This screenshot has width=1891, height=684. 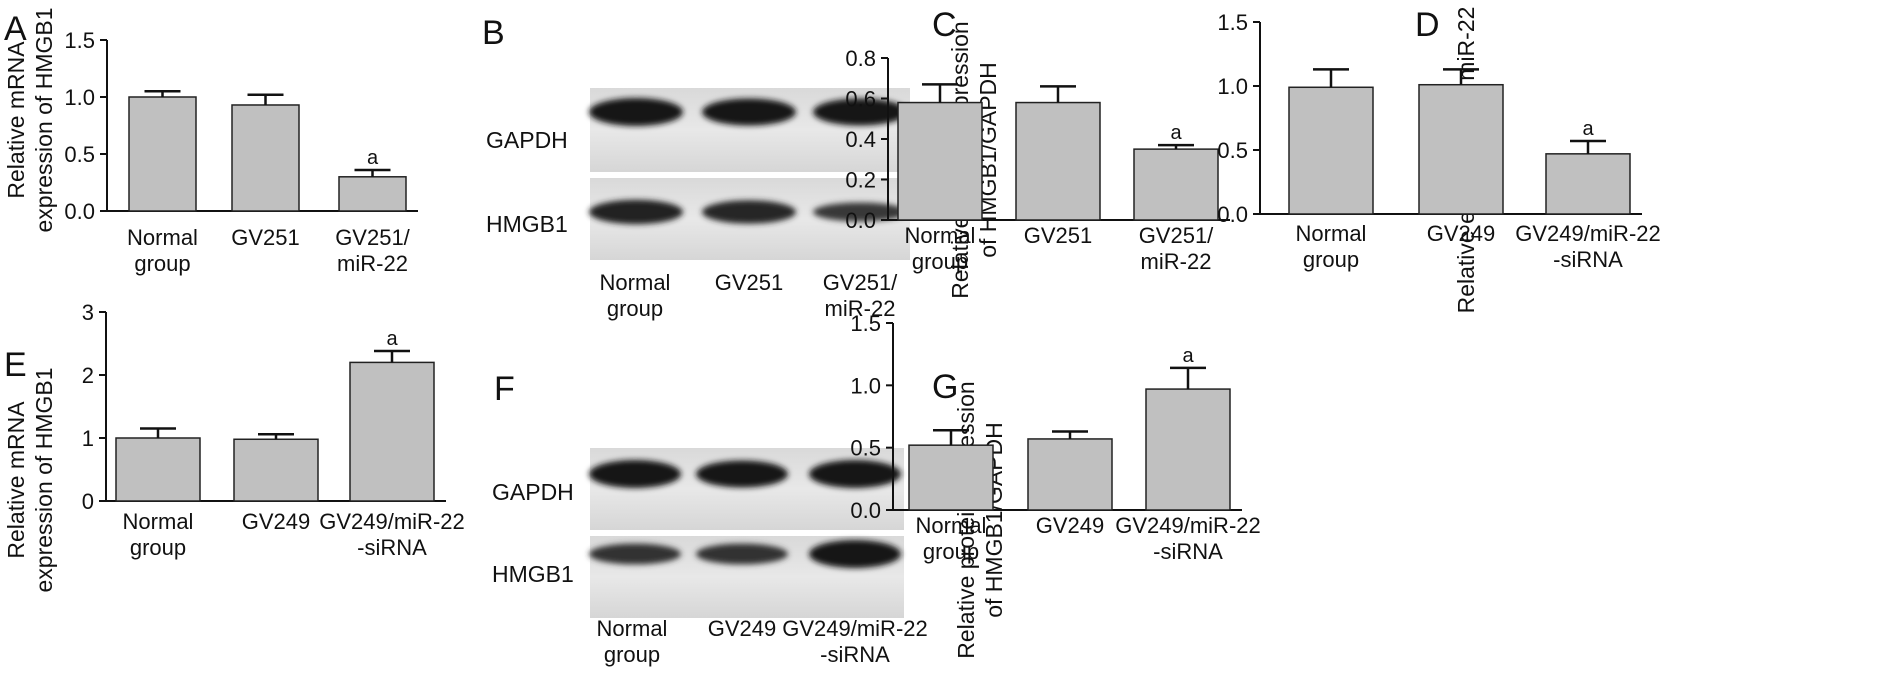 What do you see at coordinates (945, 387) in the screenshot?
I see `panel-letter-g: G` at bounding box center [945, 387].